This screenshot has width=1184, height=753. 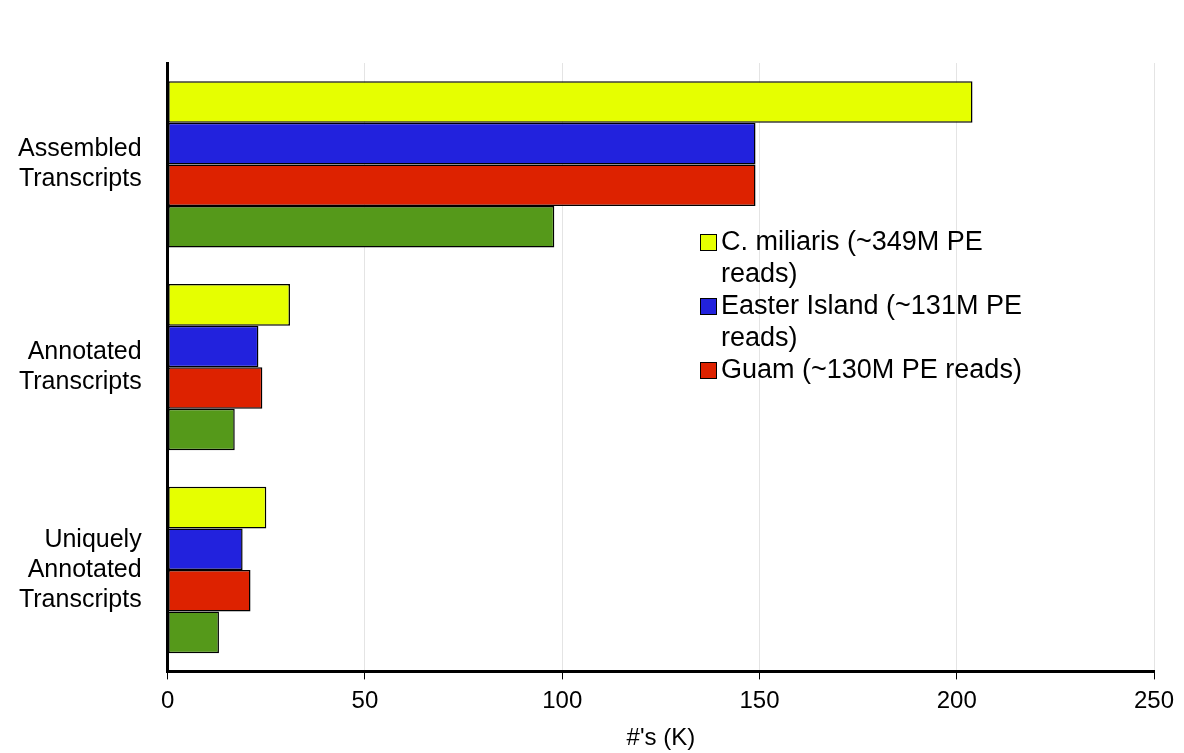 I want to click on y-tick-label: Uniquely Annotated Transcripts, so click(x=80, y=567).